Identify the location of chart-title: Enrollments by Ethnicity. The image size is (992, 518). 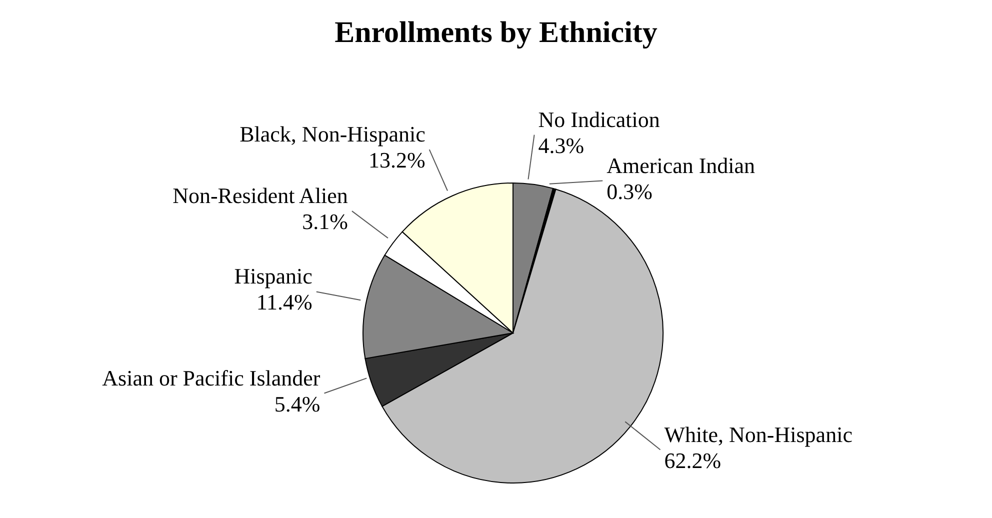
(496, 33).